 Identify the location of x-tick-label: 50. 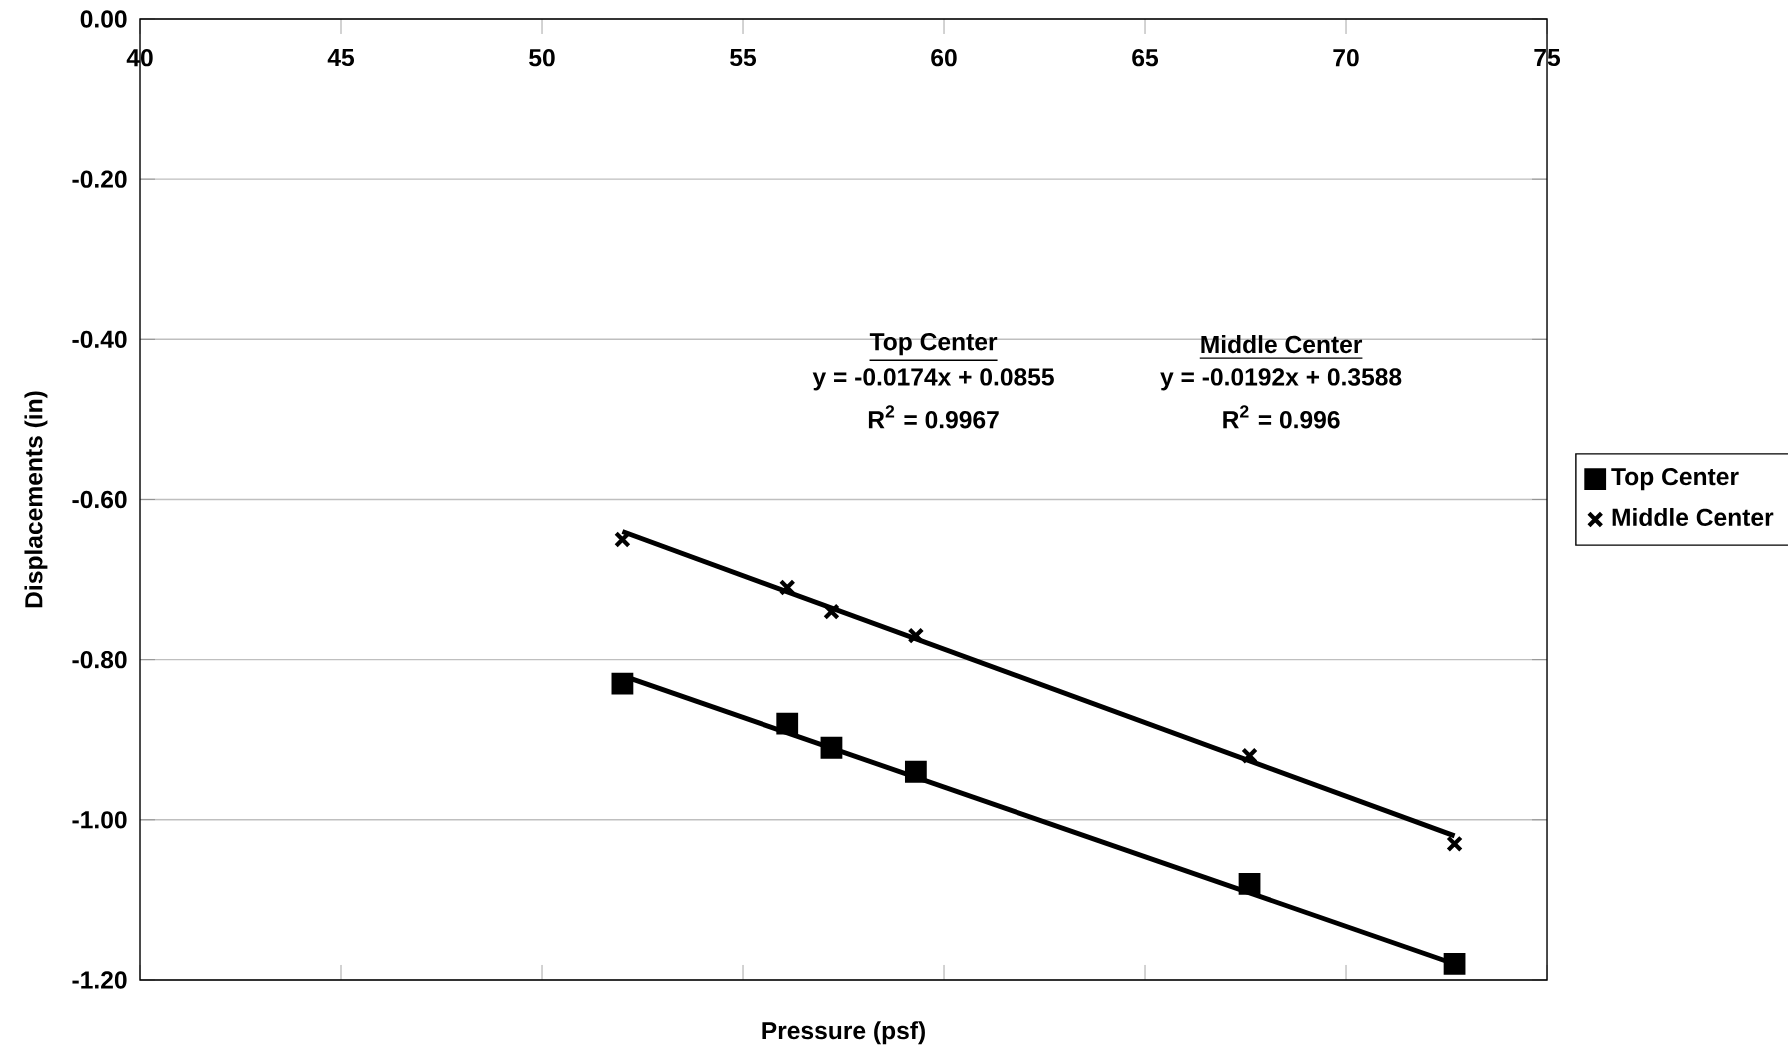
(542, 58).